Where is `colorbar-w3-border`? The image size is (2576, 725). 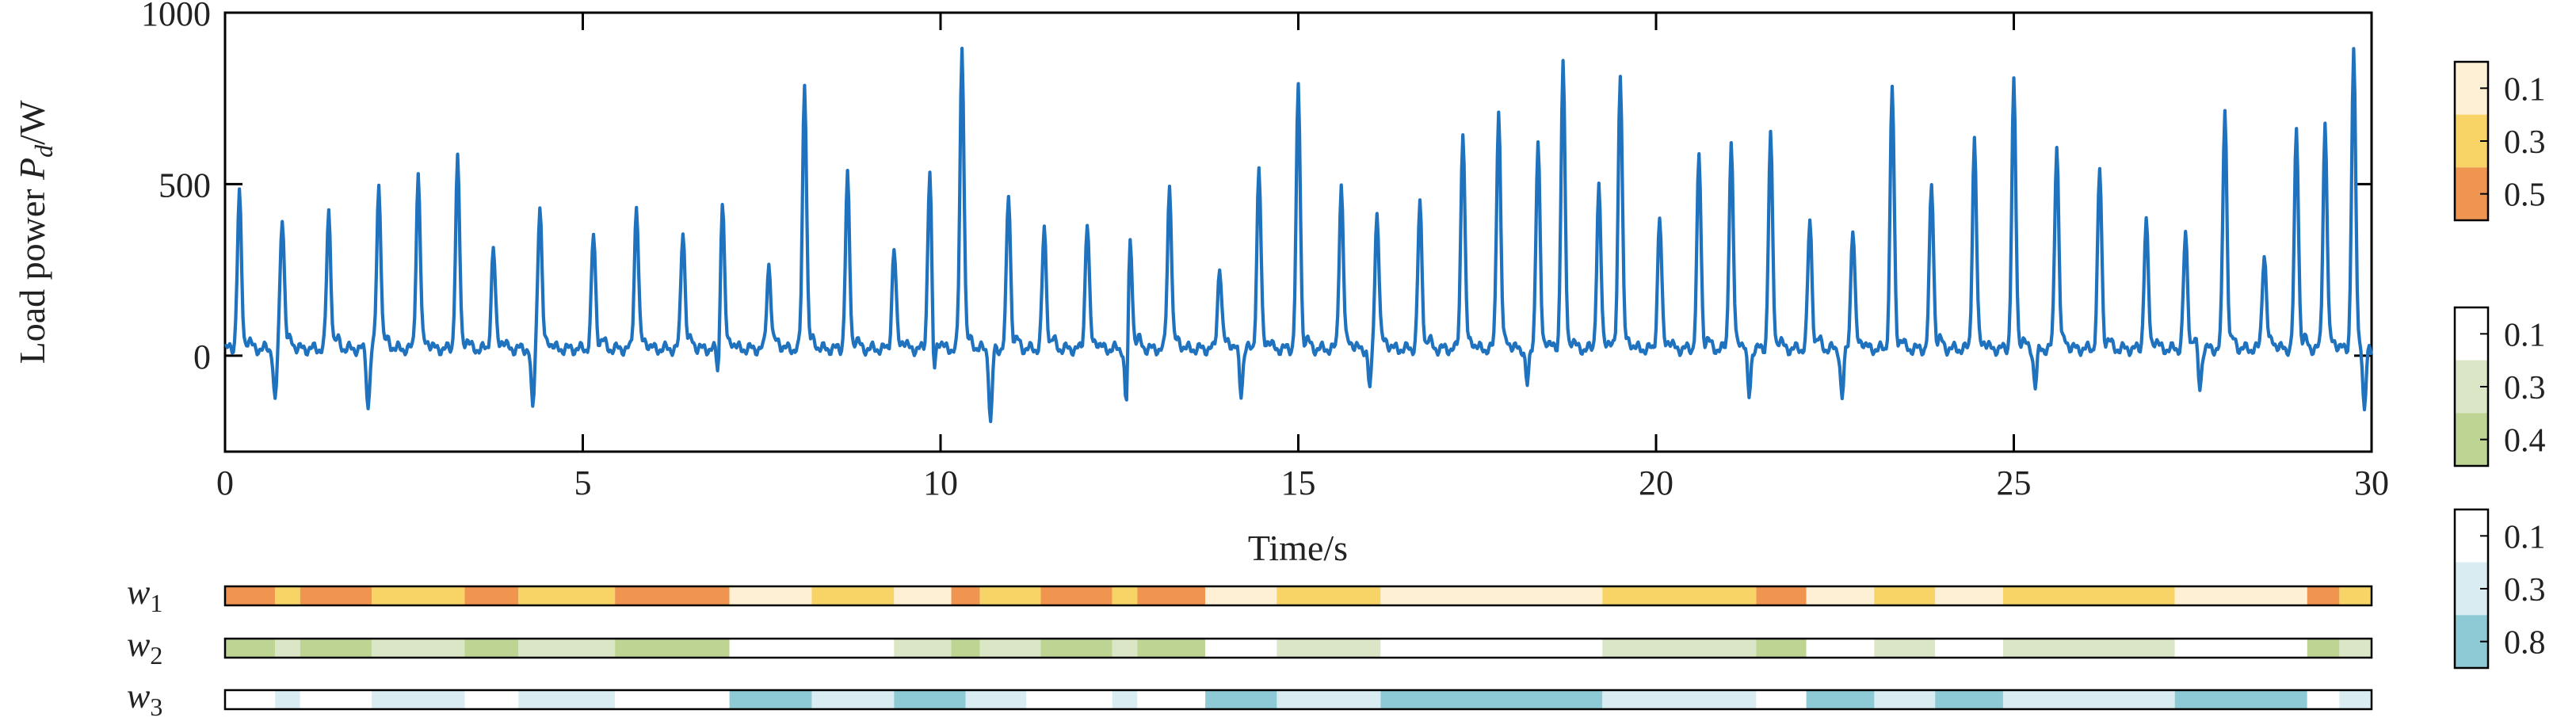
colorbar-w3-border is located at coordinates (2471, 589).